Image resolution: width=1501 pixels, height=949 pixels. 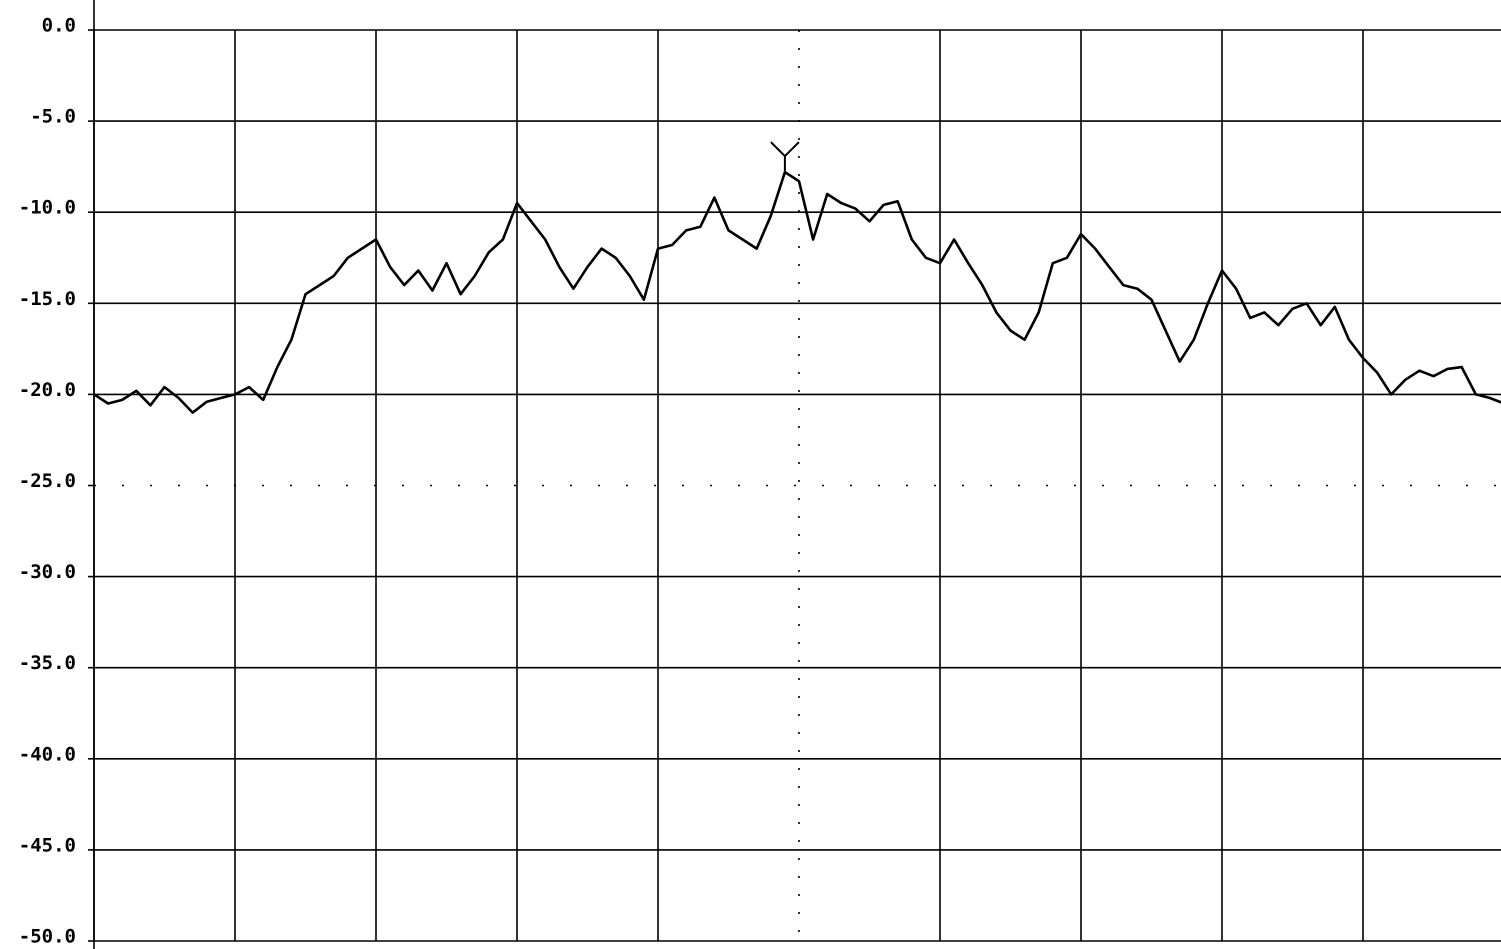 What do you see at coordinates (47, 572) in the screenshot?
I see `y-tick-label: -30.0` at bounding box center [47, 572].